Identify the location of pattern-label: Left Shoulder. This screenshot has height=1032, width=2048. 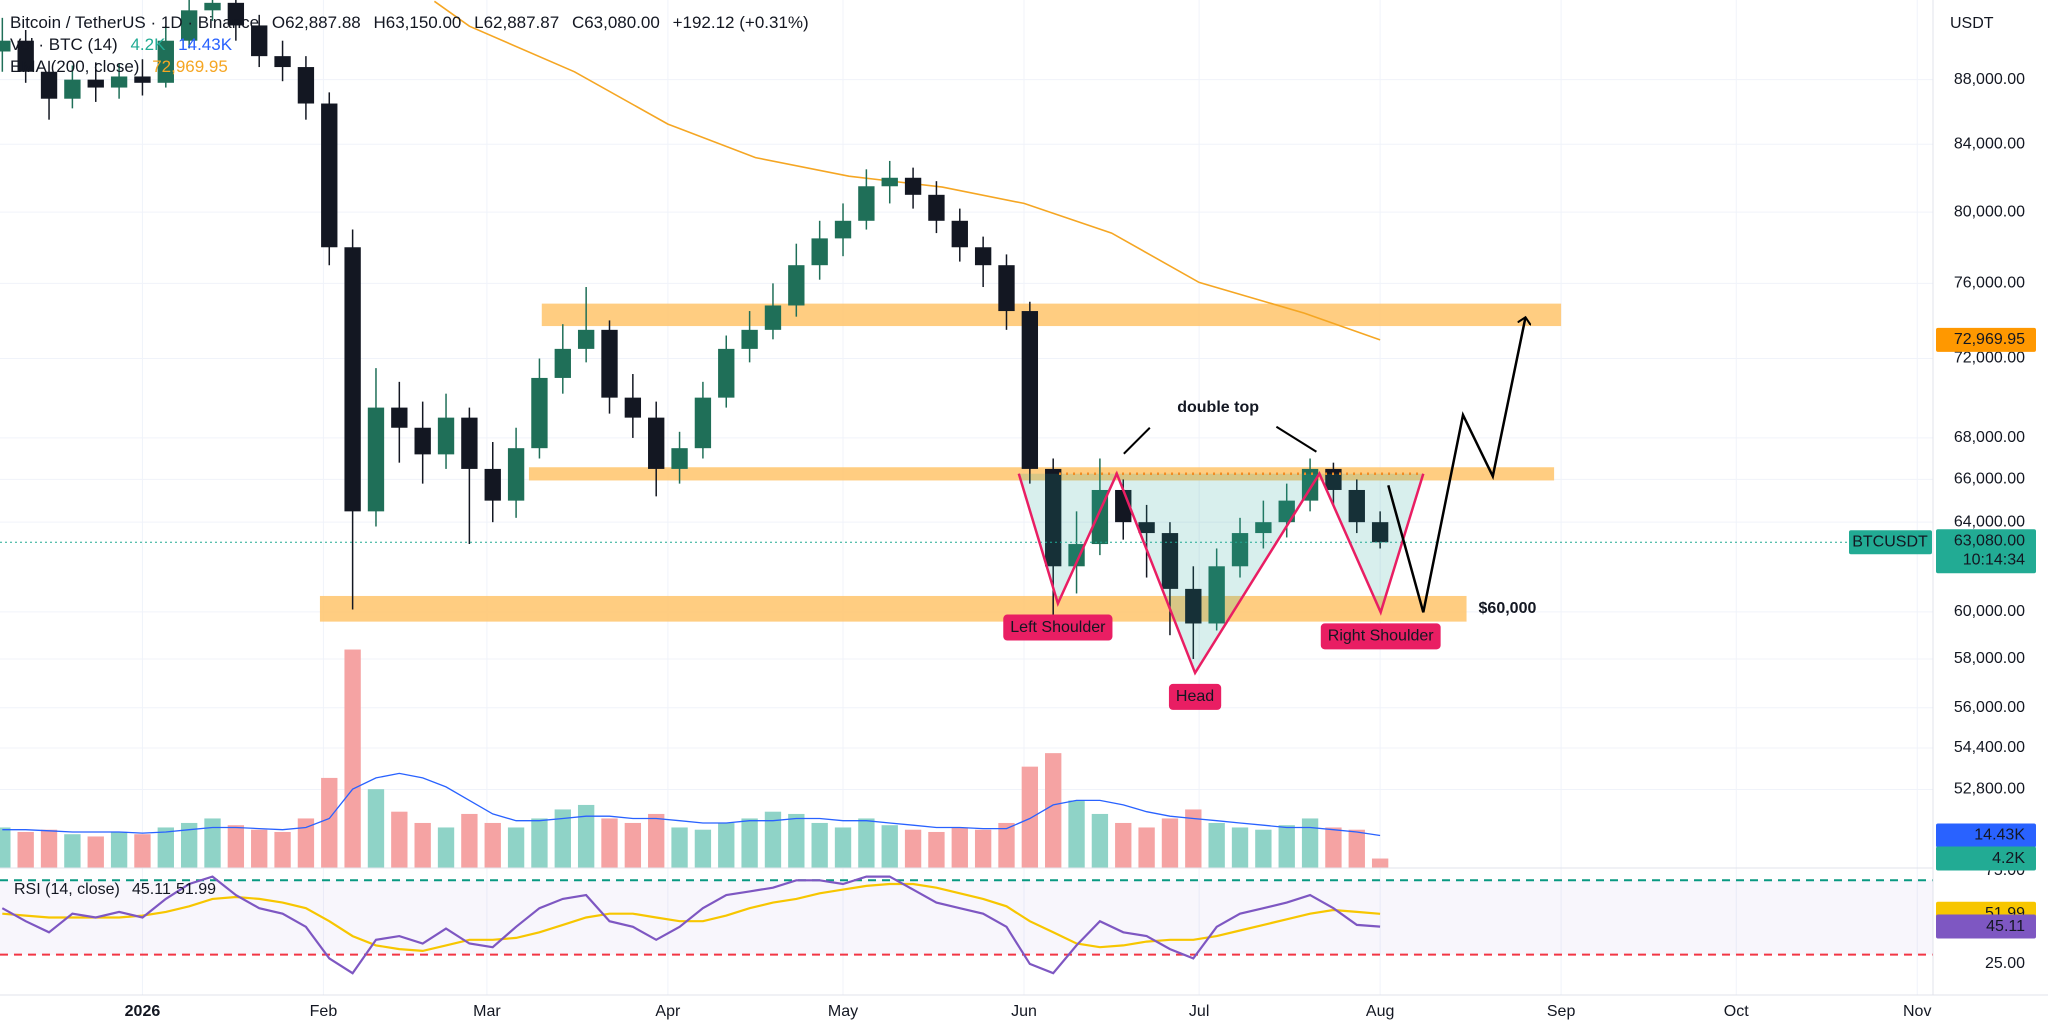
(1058, 627).